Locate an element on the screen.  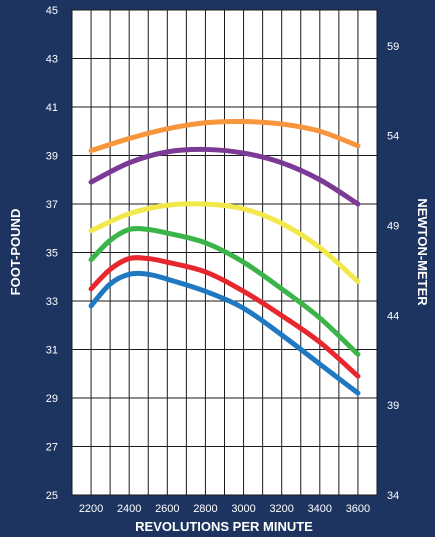
x-tick-label: 2200 is located at coordinates (91, 509).